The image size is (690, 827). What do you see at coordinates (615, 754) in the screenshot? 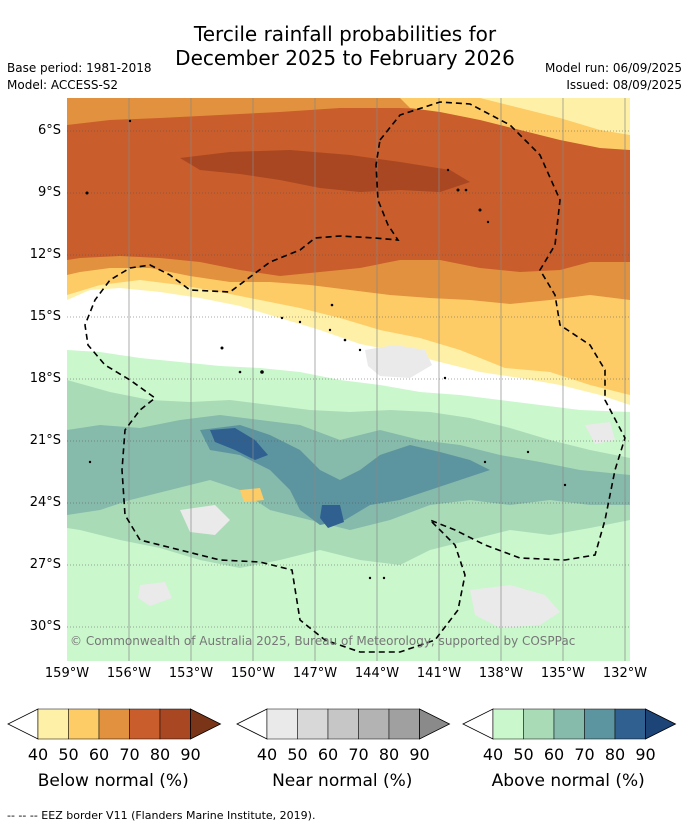
I see `above-colorbar-tick: 80` at bounding box center [615, 754].